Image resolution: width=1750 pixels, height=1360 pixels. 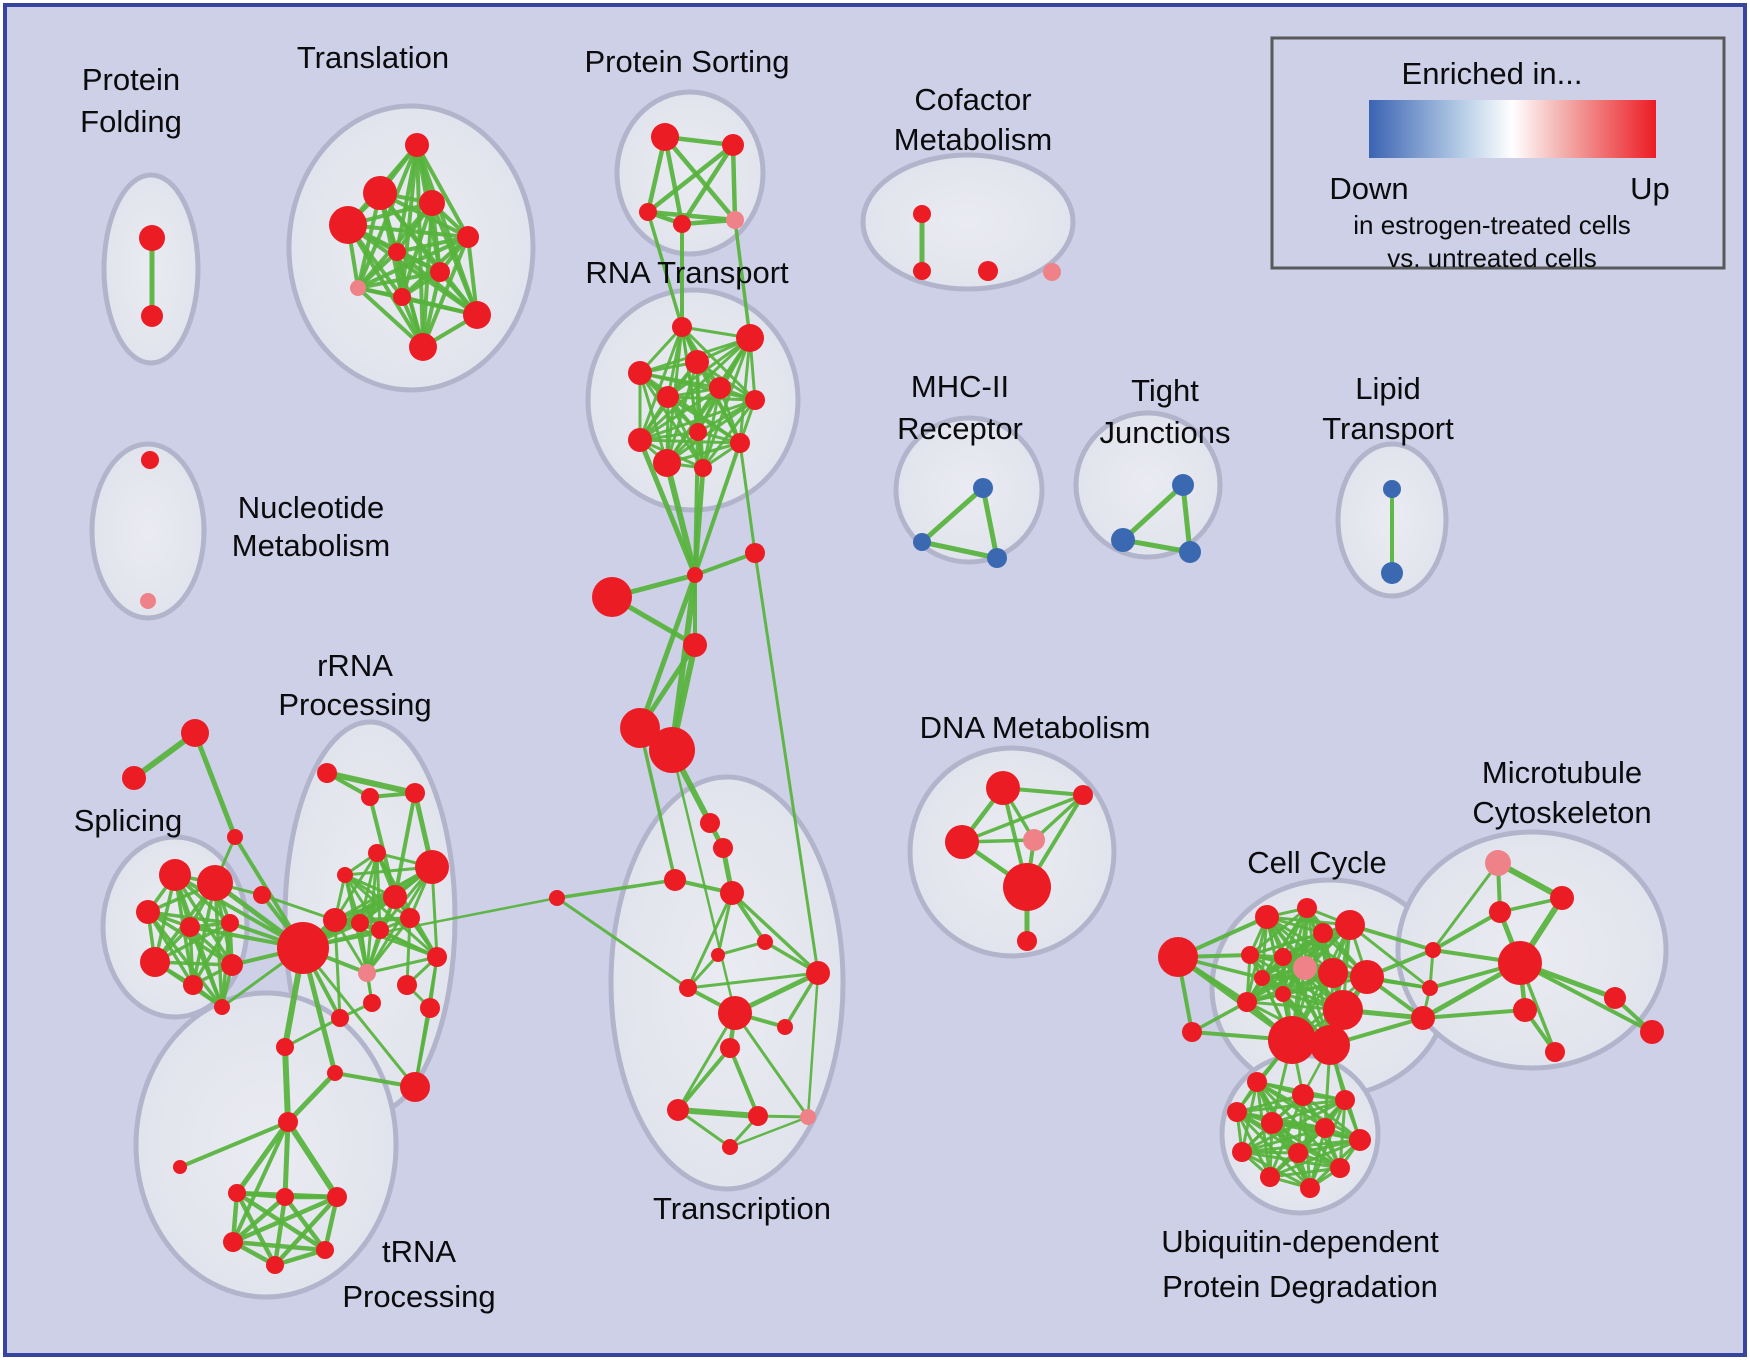 I want to click on node-cc13, so click(x=1283, y=994).